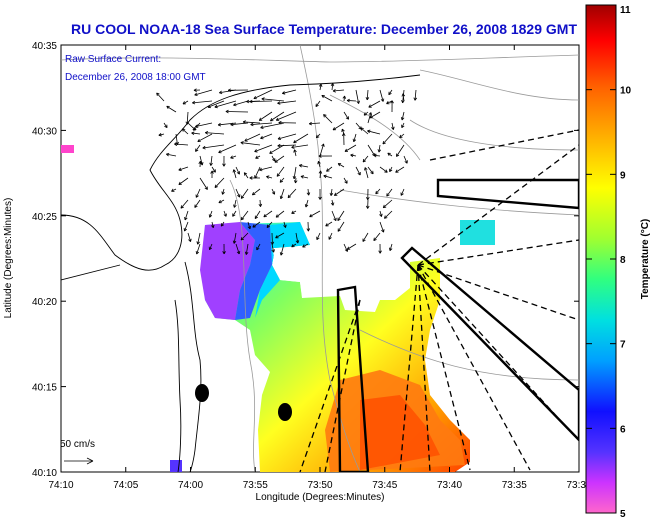 This screenshot has height=524, width=651. What do you see at coordinates (44, 217) in the screenshot?
I see `y-tick-label: 40:25` at bounding box center [44, 217].